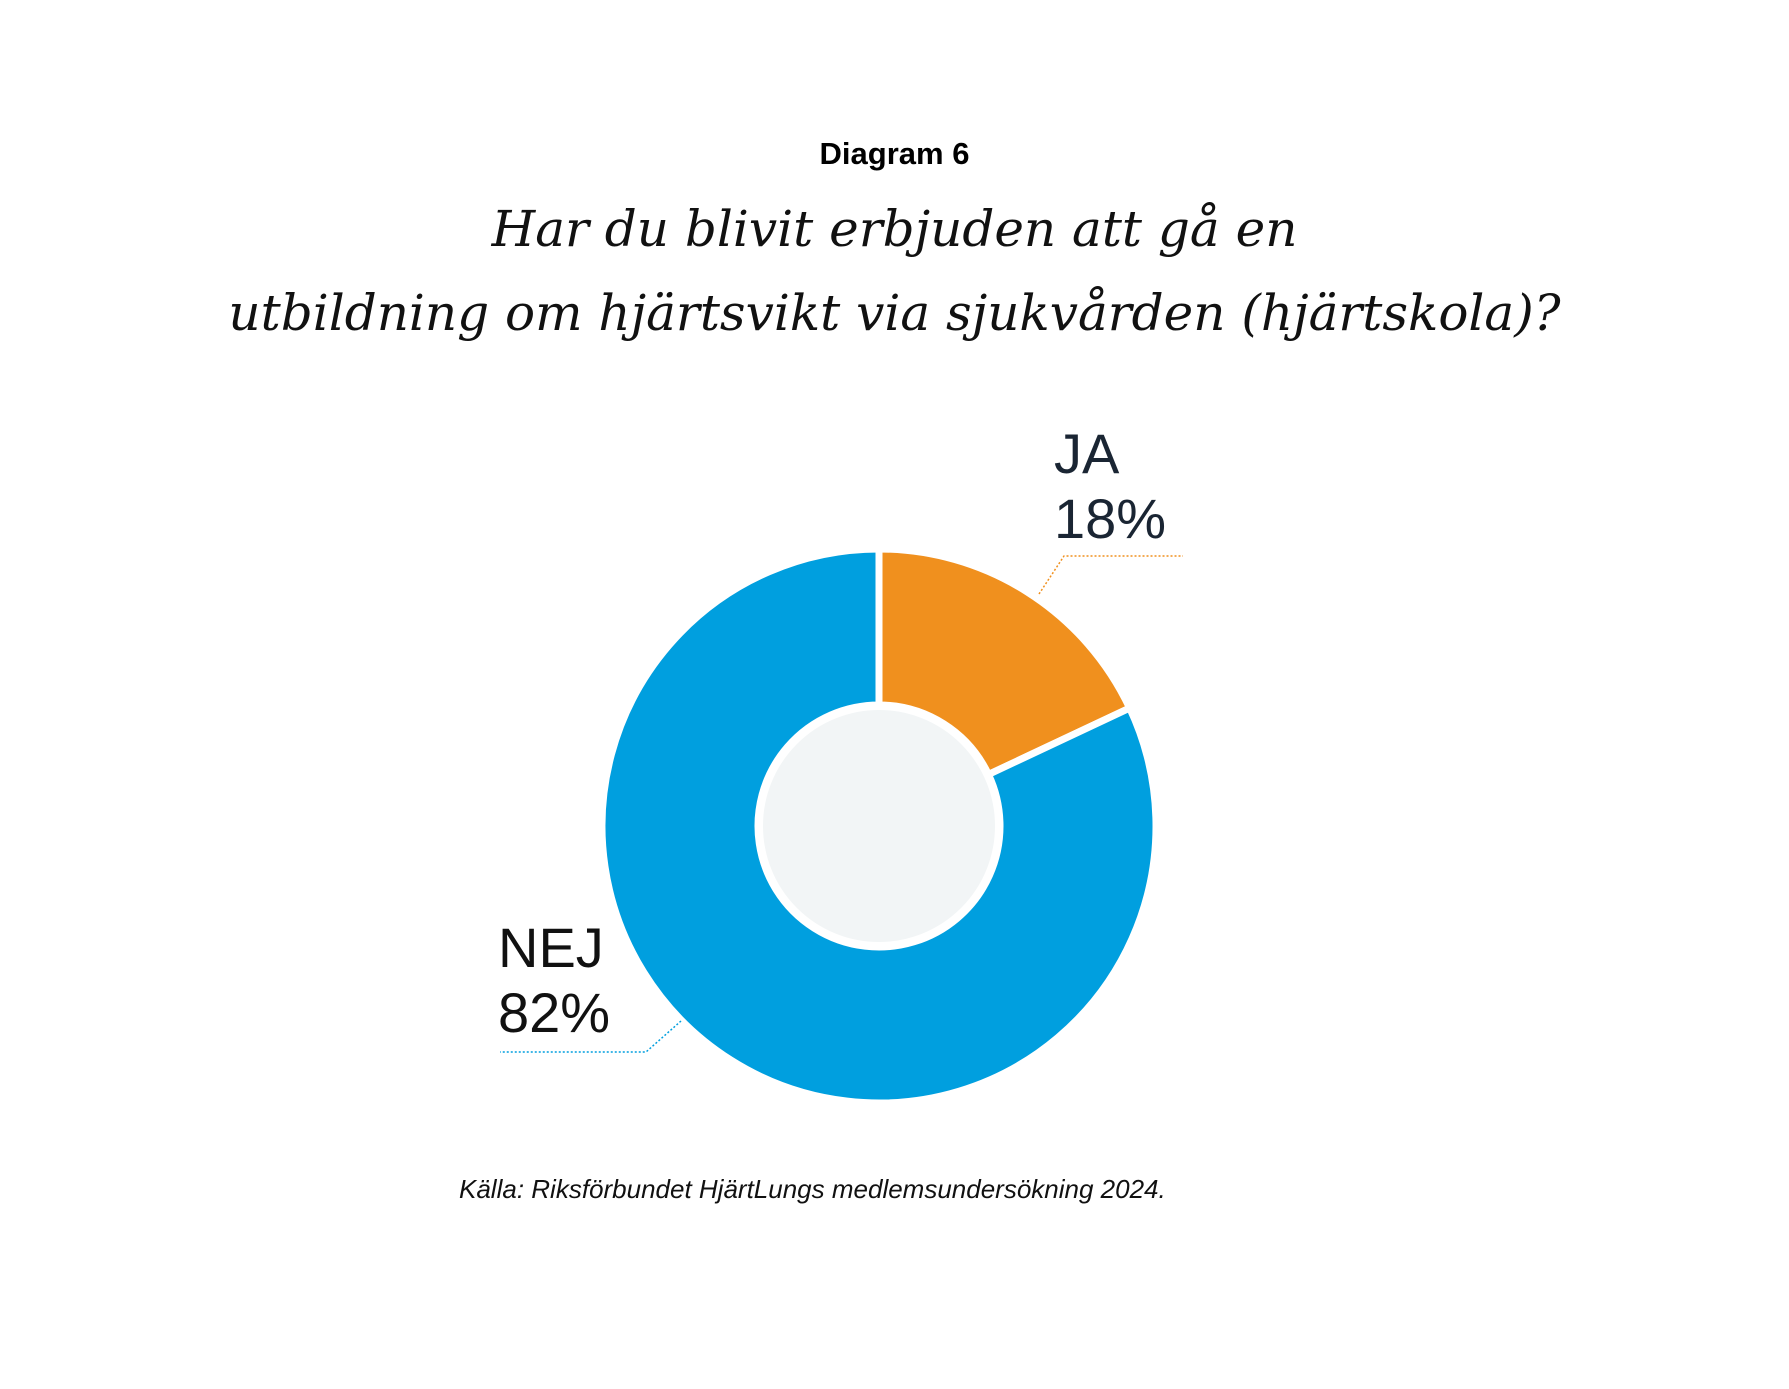 This screenshot has width=1789, height=1389. Describe the element at coordinates (591, 1036) in the screenshot. I see `nej-leader-line` at that location.